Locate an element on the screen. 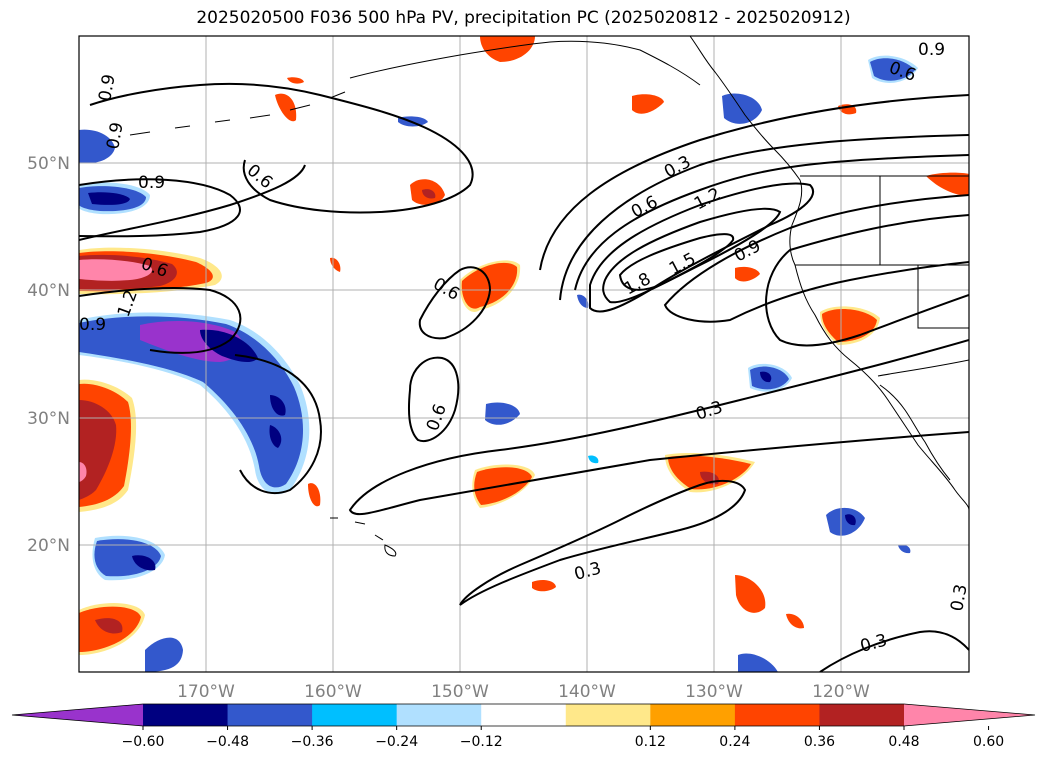 The height and width of the screenshot is (765, 1047). colorbar-tick-label: 0.60 is located at coordinates (988, 742).